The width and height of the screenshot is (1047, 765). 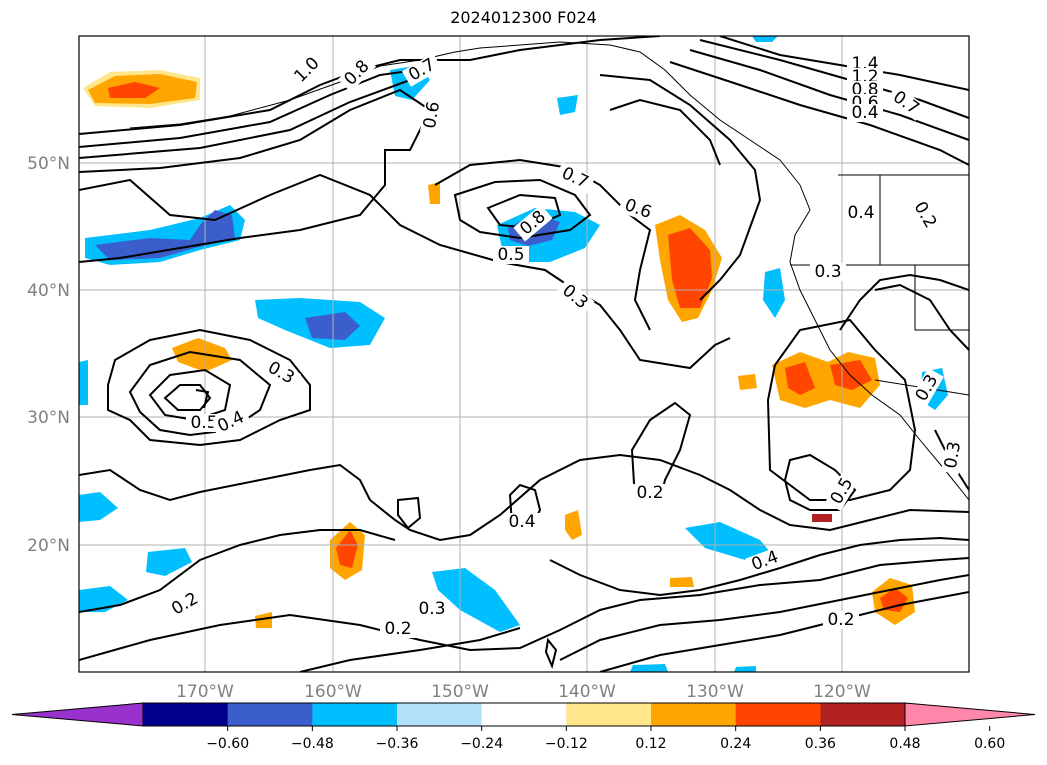 What do you see at coordinates (587, 692) in the screenshot?
I see `lon-tick-140w: 140°W` at bounding box center [587, 692].